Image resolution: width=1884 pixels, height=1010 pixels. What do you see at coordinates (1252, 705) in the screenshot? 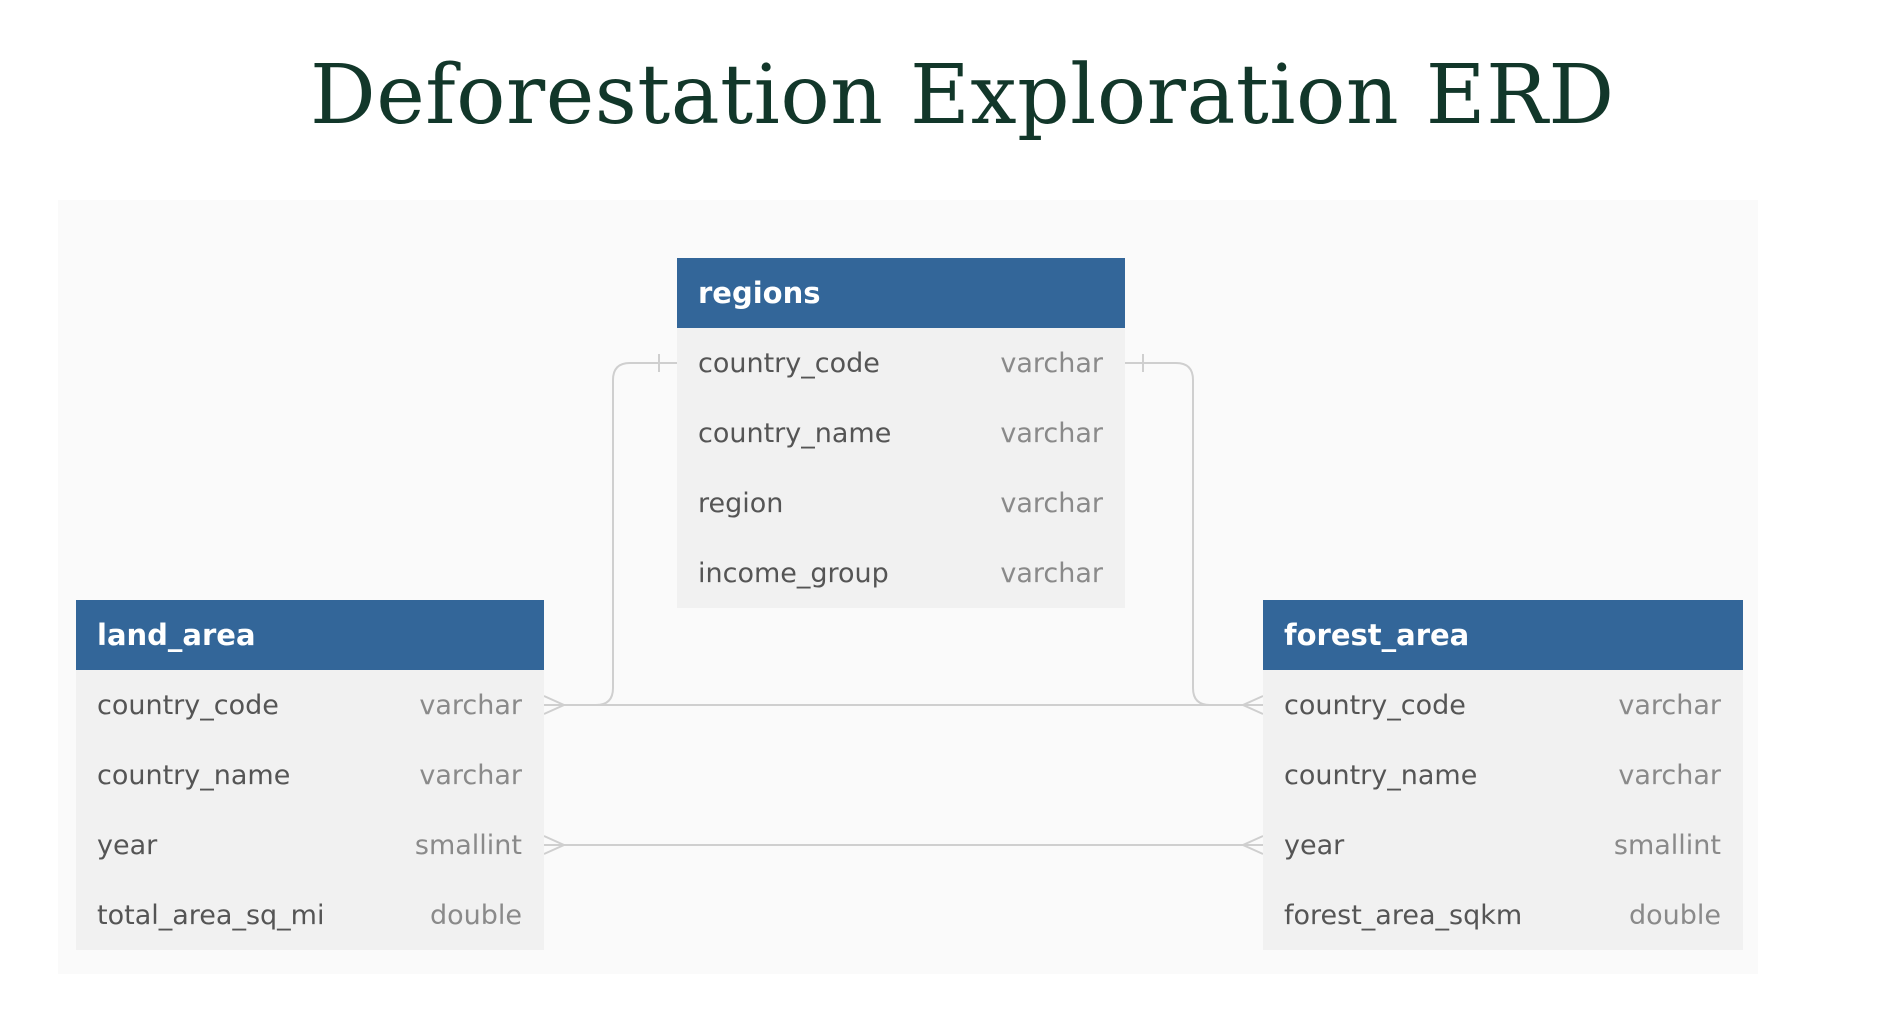
I see `many-marker-forest-country-code` at bounding box center [1252, 705].